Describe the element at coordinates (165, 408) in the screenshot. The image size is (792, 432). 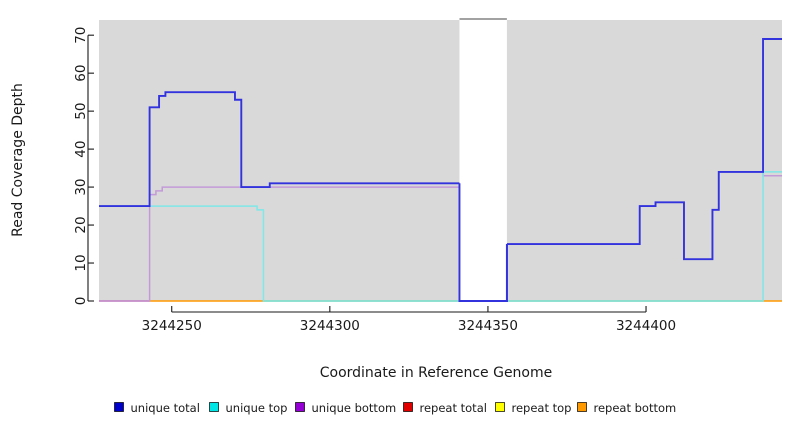
I see `legend-label-unique-total: unique total` at that location.